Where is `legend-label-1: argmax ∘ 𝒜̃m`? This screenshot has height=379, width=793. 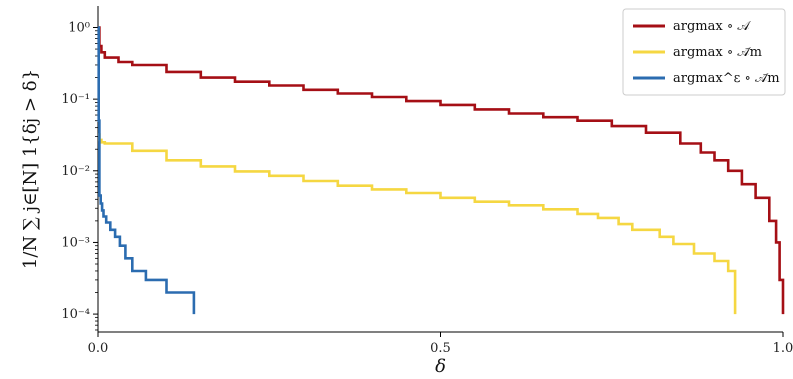
legend-label-1: argmax ∘ 𝒜̃m is located at coordinates (717, 52).